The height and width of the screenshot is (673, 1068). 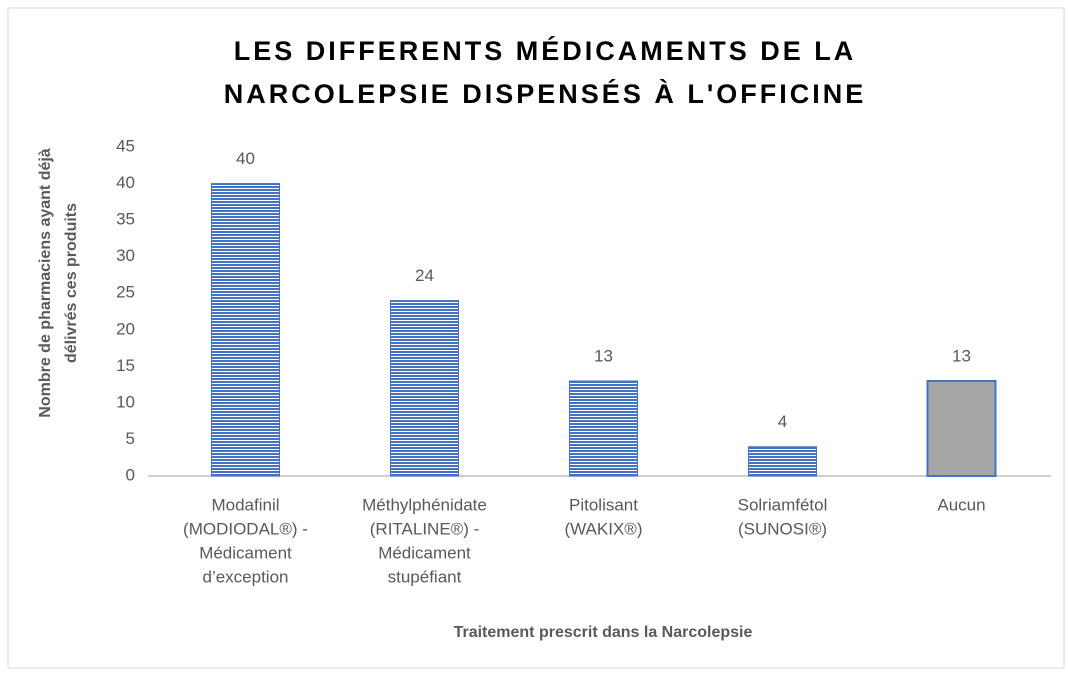 I want to click on x-tick-label: Solriamfétol, so click(x=783, y=504).